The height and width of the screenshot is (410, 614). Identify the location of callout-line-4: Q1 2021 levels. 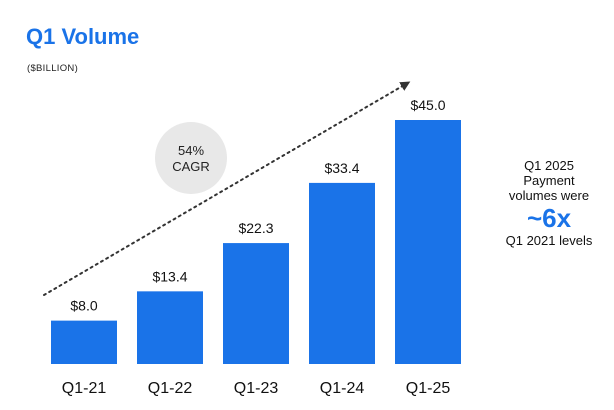
(549, 240).